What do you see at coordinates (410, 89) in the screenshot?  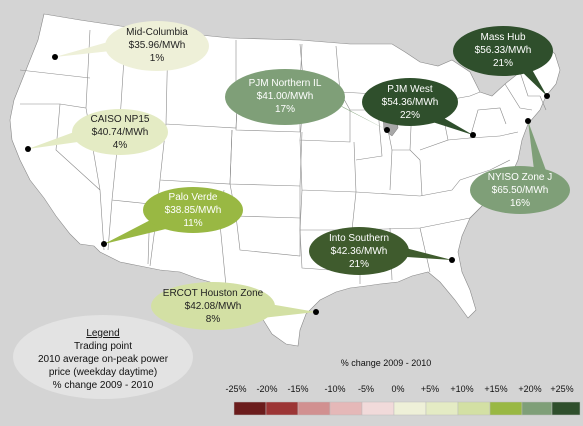 I see `point-name: PJM West` at bounding box center [410, 89].